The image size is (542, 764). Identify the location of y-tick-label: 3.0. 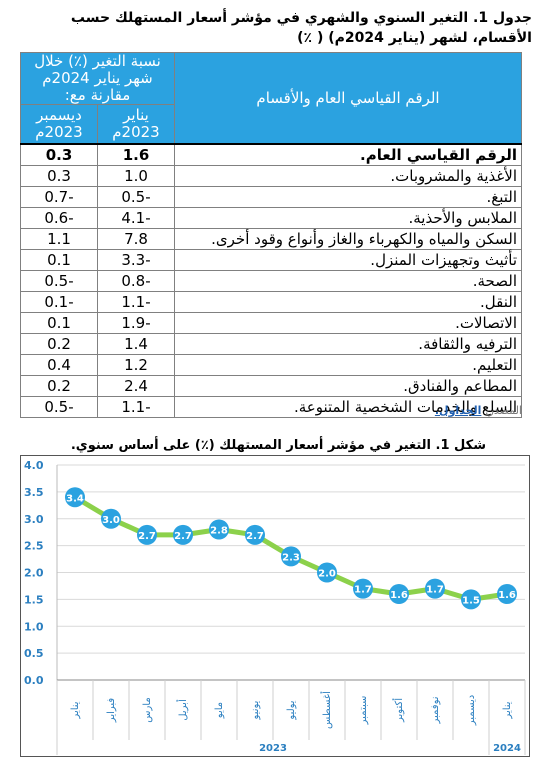
(34, 519).